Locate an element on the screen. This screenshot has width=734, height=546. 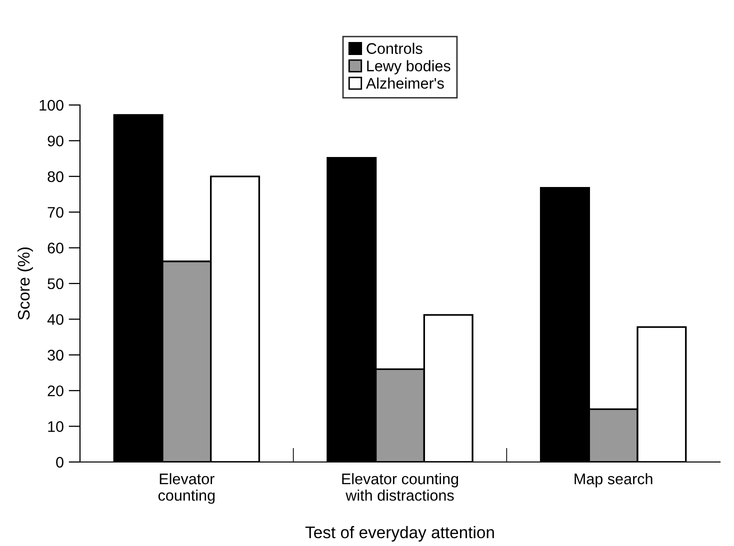
legend-label: Alzheimer's is located at coordinates (405, 83).